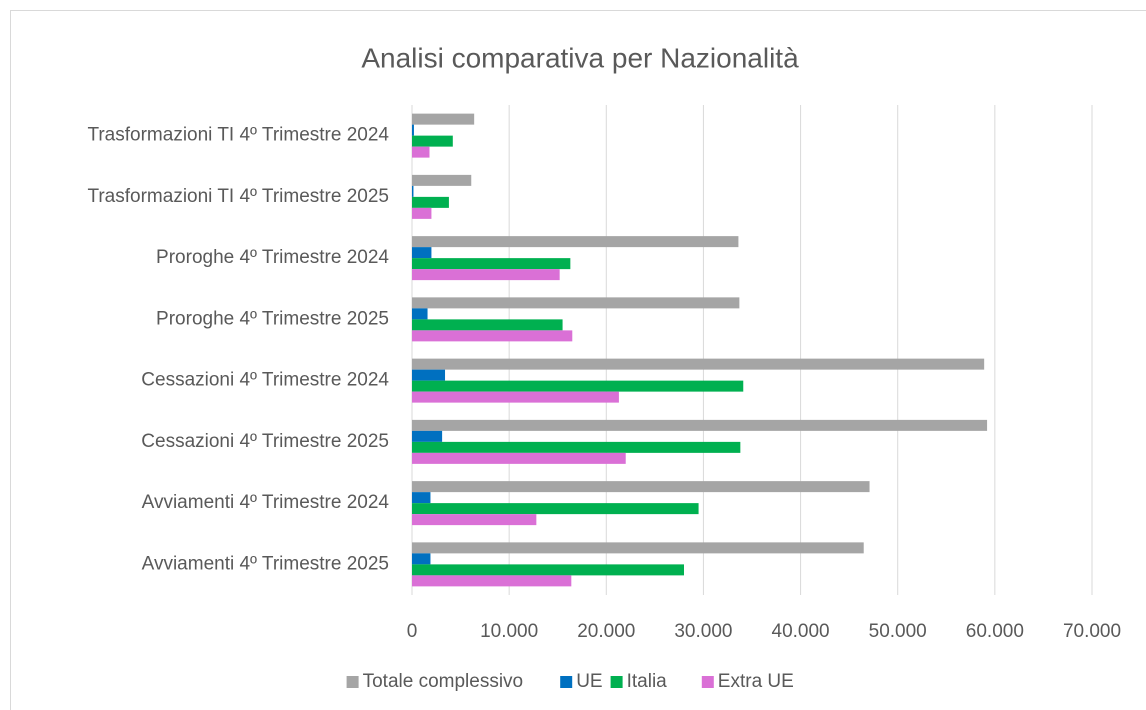 Image resolution: width=1146 pixels, height=710 pixels. I want to click on y-tick-label: Proroghe 4º Trimestre 2025, so click(272, 318).